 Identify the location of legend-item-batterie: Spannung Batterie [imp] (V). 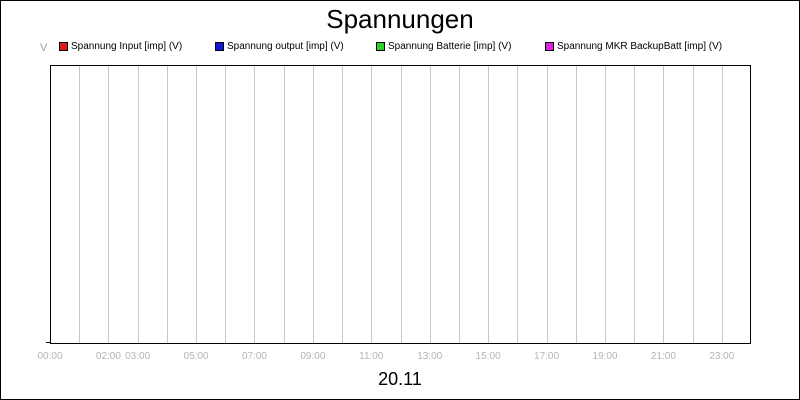
(443, 46).